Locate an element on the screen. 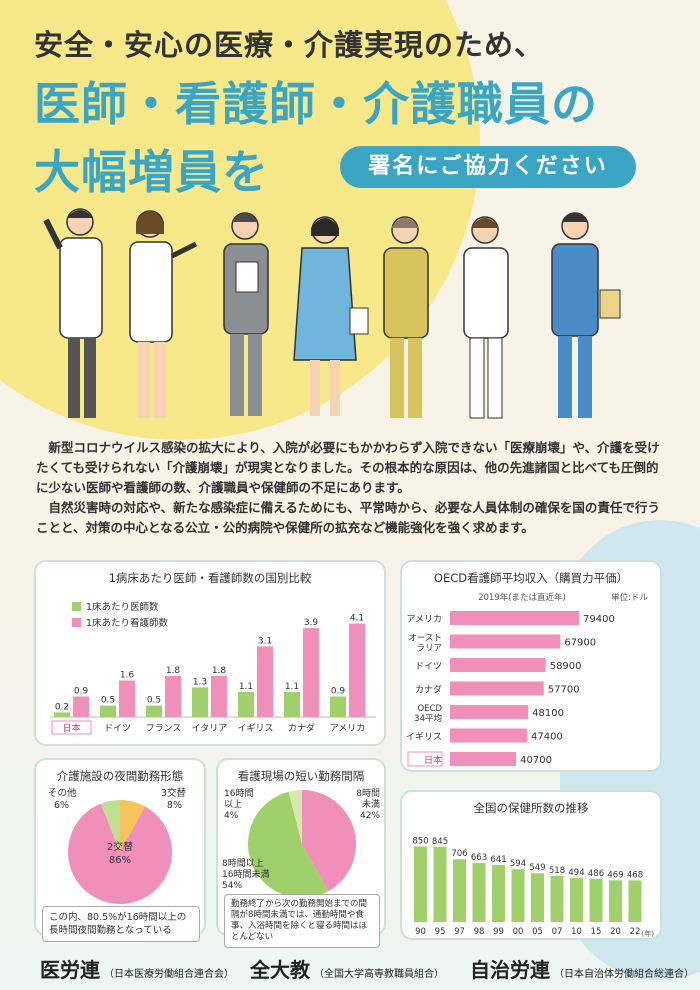  data-label-doctors: 1.1 is located at coordinates (246, 687).